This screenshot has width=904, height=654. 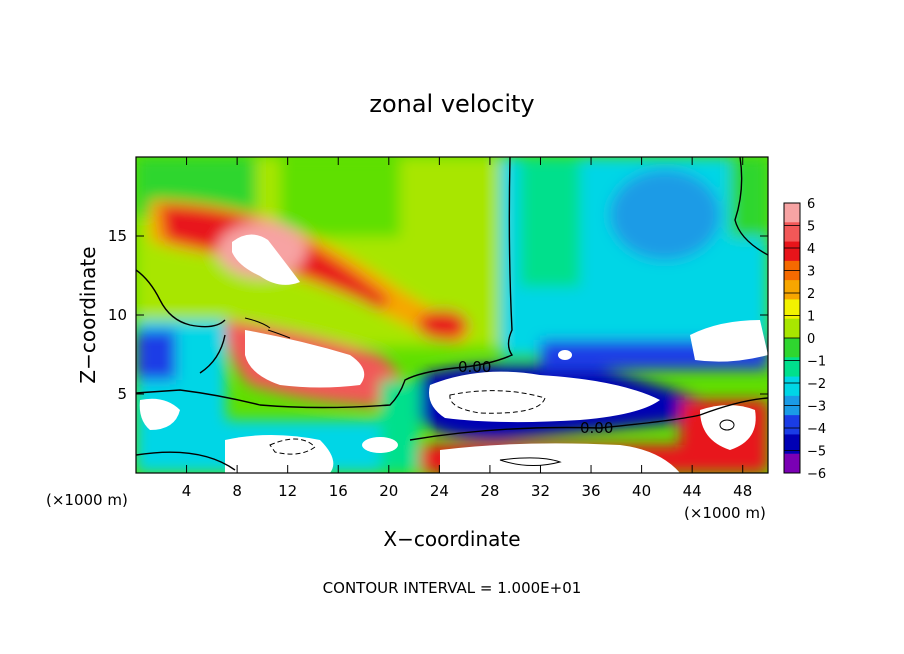 I want to click on y-axis-label: Z−coordinate, so click(x=88, y=314).